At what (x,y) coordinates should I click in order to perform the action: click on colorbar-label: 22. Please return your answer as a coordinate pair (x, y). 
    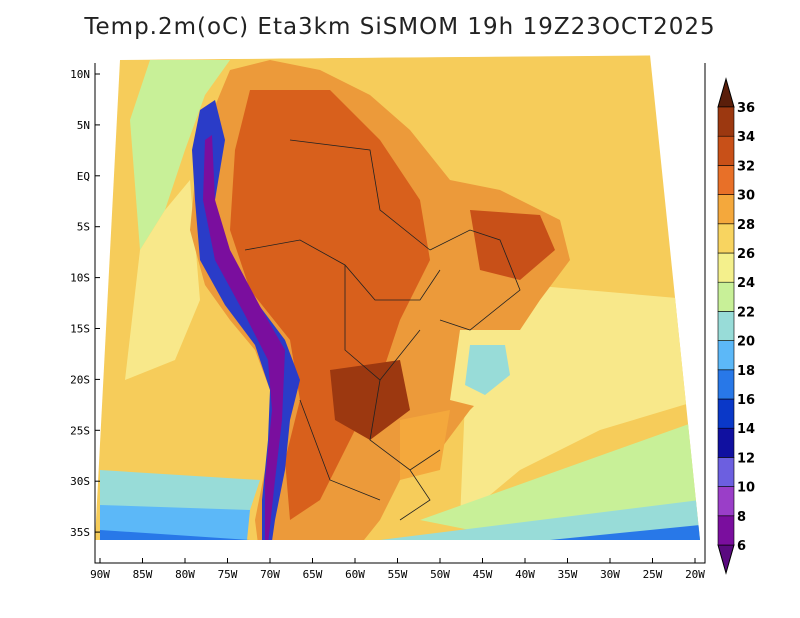
    Looking at the image, I should click on (746, 312).